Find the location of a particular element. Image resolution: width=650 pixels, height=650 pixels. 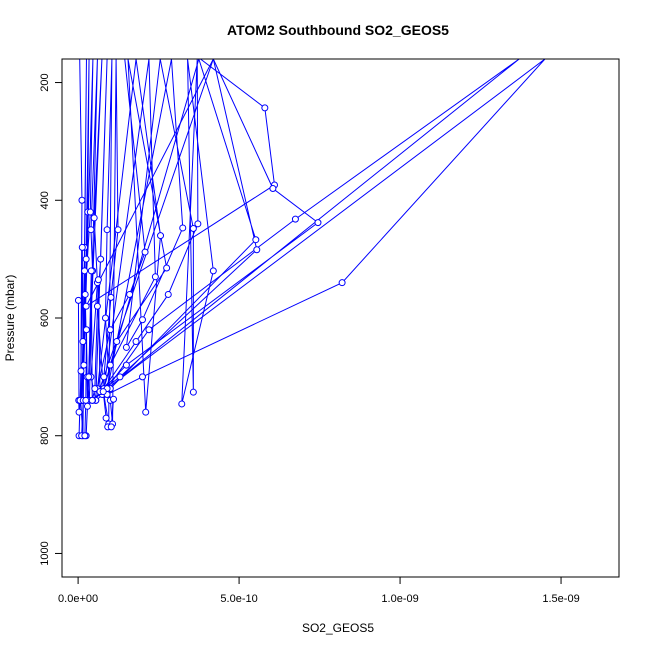

x-axis: 0.0e+00 5.0e-10 1.0e-09 1.5e-09 is located at coordinates (319, 590).